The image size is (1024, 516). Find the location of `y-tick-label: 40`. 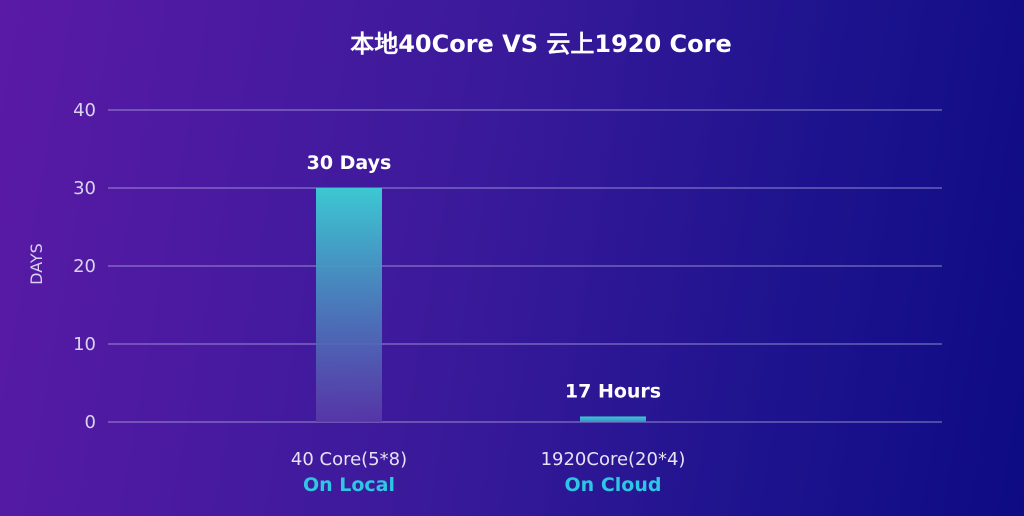

y-tick-label: 40 is located at coordinates (84, 110).